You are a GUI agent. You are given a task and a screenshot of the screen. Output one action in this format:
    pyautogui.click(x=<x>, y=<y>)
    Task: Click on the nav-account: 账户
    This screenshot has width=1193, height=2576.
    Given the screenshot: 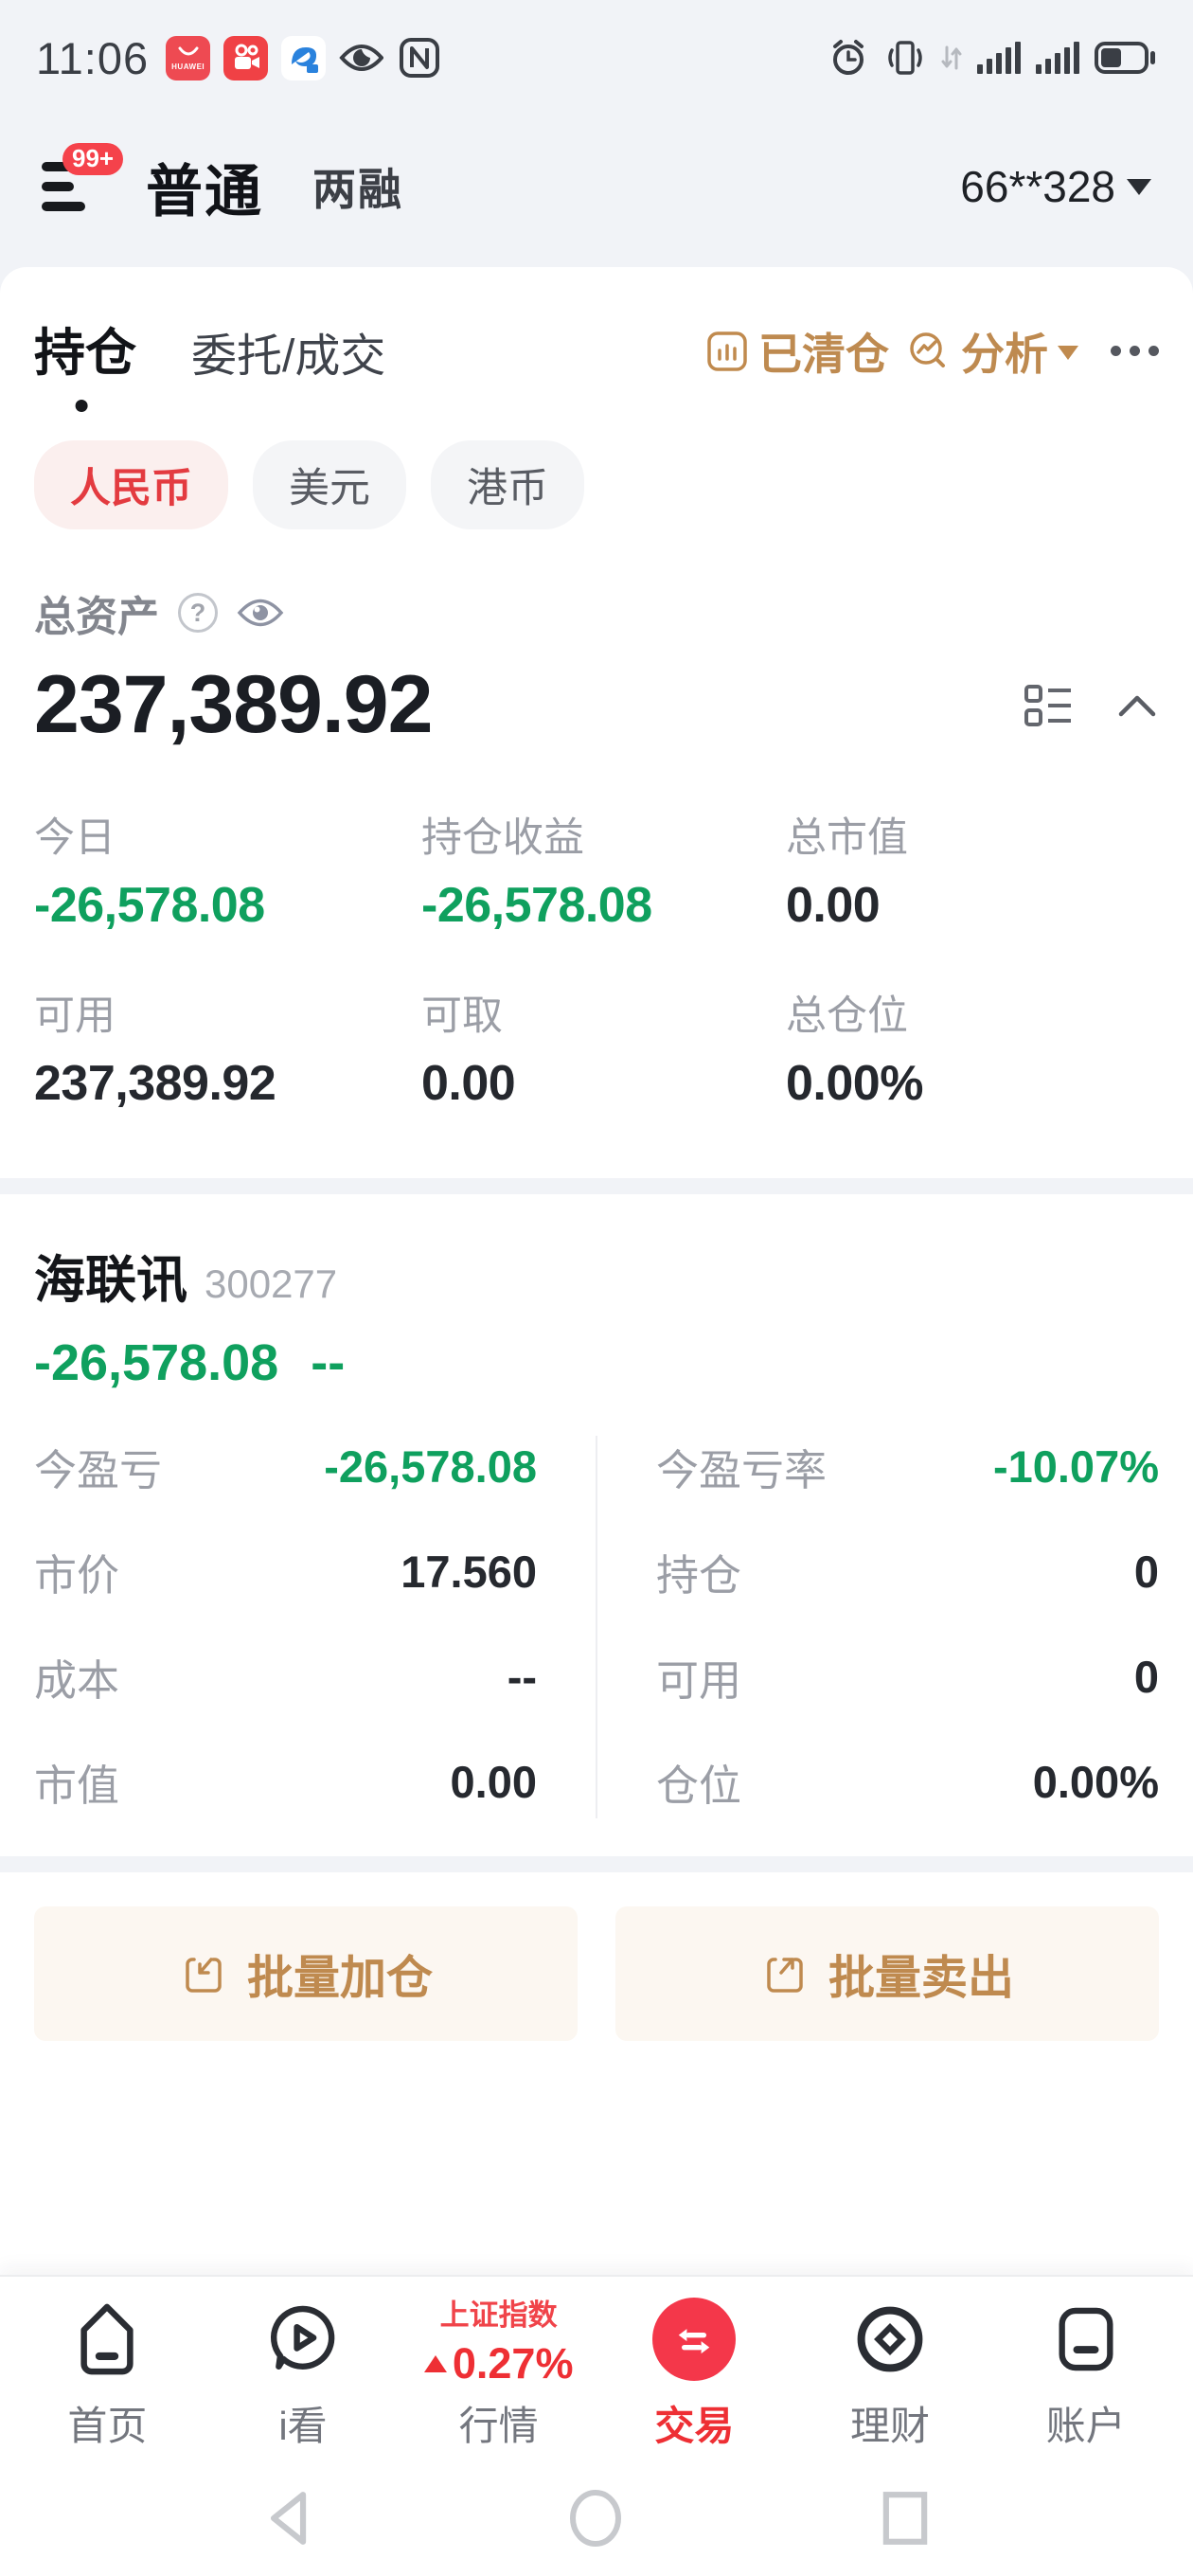 What is the action you would take?
    pyautogui.click(x=1086, y=2373)
    